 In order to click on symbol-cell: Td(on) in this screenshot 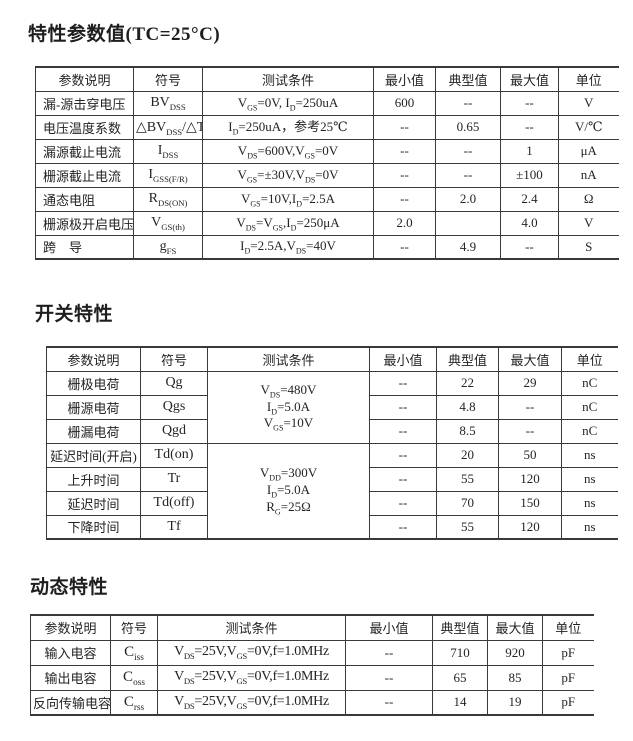, I will do `click(174, 455)`.